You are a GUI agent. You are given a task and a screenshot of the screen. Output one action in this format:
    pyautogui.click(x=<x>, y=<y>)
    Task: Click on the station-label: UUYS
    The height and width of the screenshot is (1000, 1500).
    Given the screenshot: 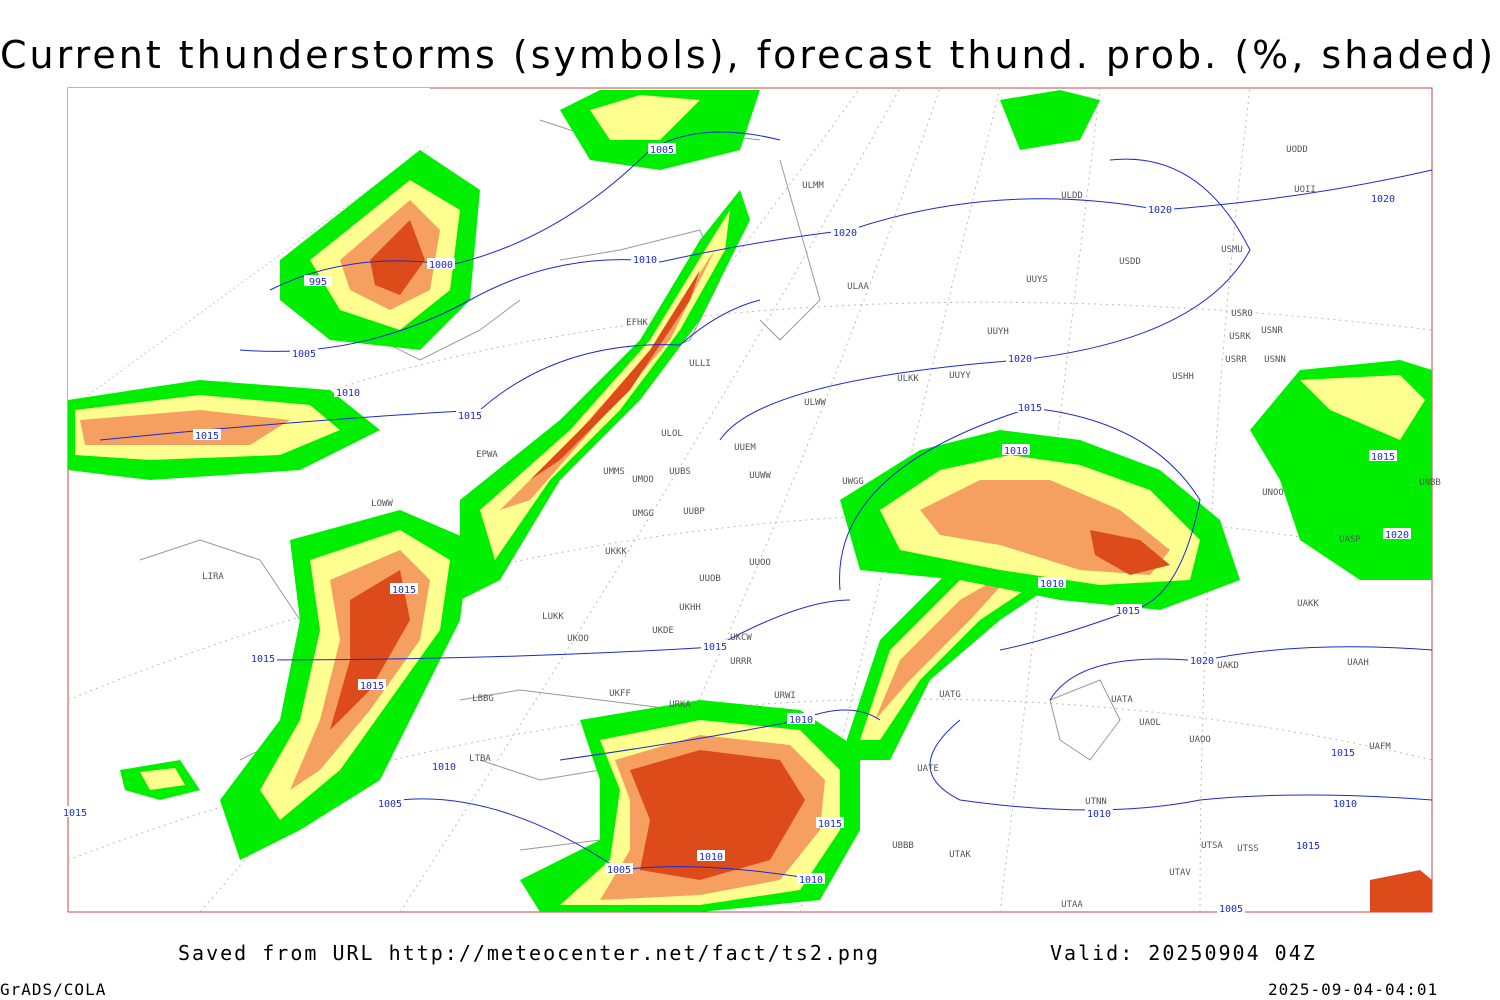 What is the action you would take?
    pyautogui.click(x=1037, y=280)
    